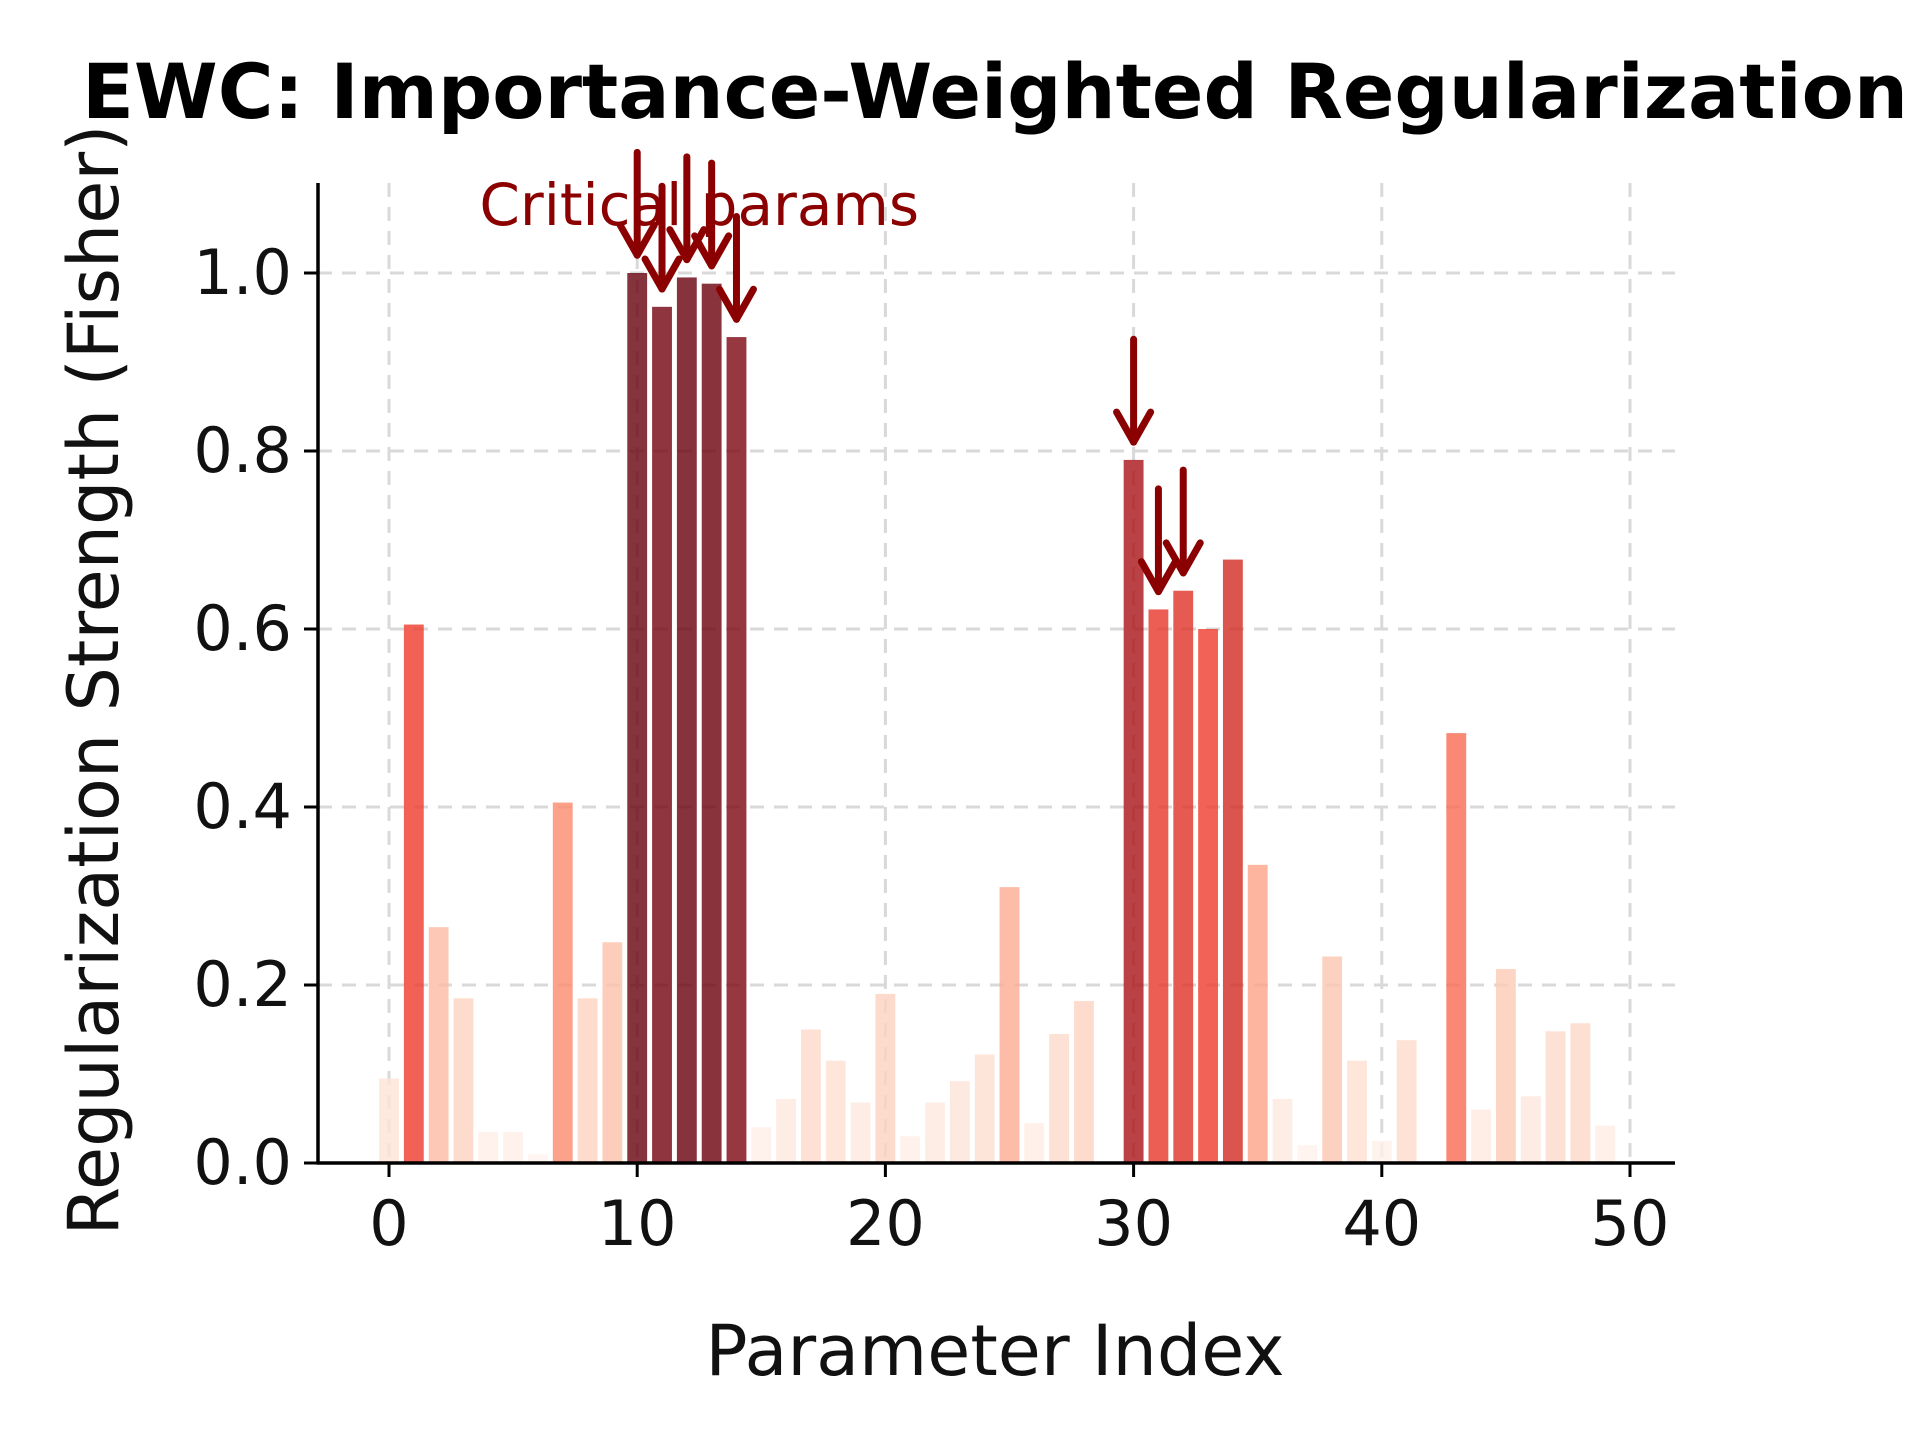 Image resolution: width=1920 pixels, height=1435 pixels. What do you see at coordinates (242, 984) in the screenshot?
I see `y-tick-label: 0.2` at bounding box center [242, 984].